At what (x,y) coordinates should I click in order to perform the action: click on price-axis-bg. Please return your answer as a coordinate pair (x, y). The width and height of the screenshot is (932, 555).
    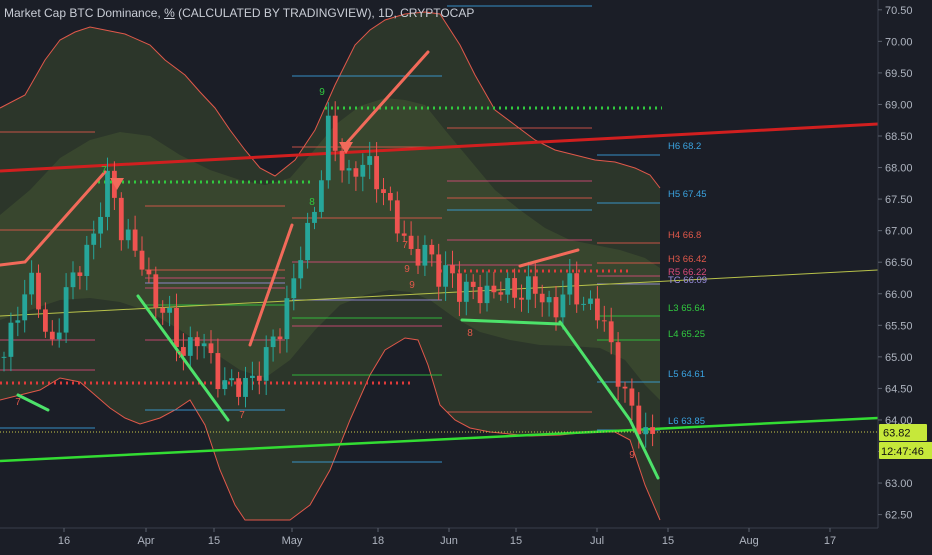
    Looking at the image, I should click on (905, 275).